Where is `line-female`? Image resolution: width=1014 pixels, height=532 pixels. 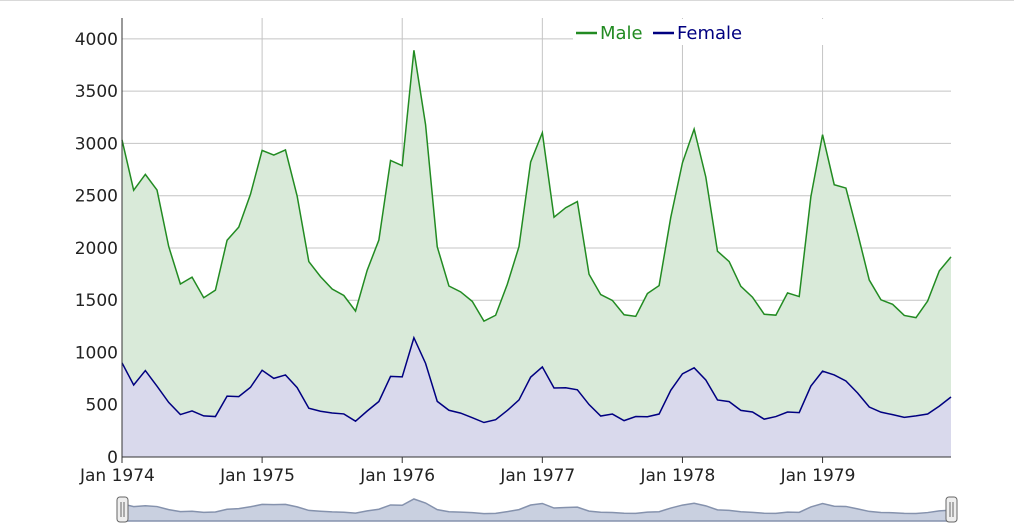 line-female is located at coordinates (536, 379).